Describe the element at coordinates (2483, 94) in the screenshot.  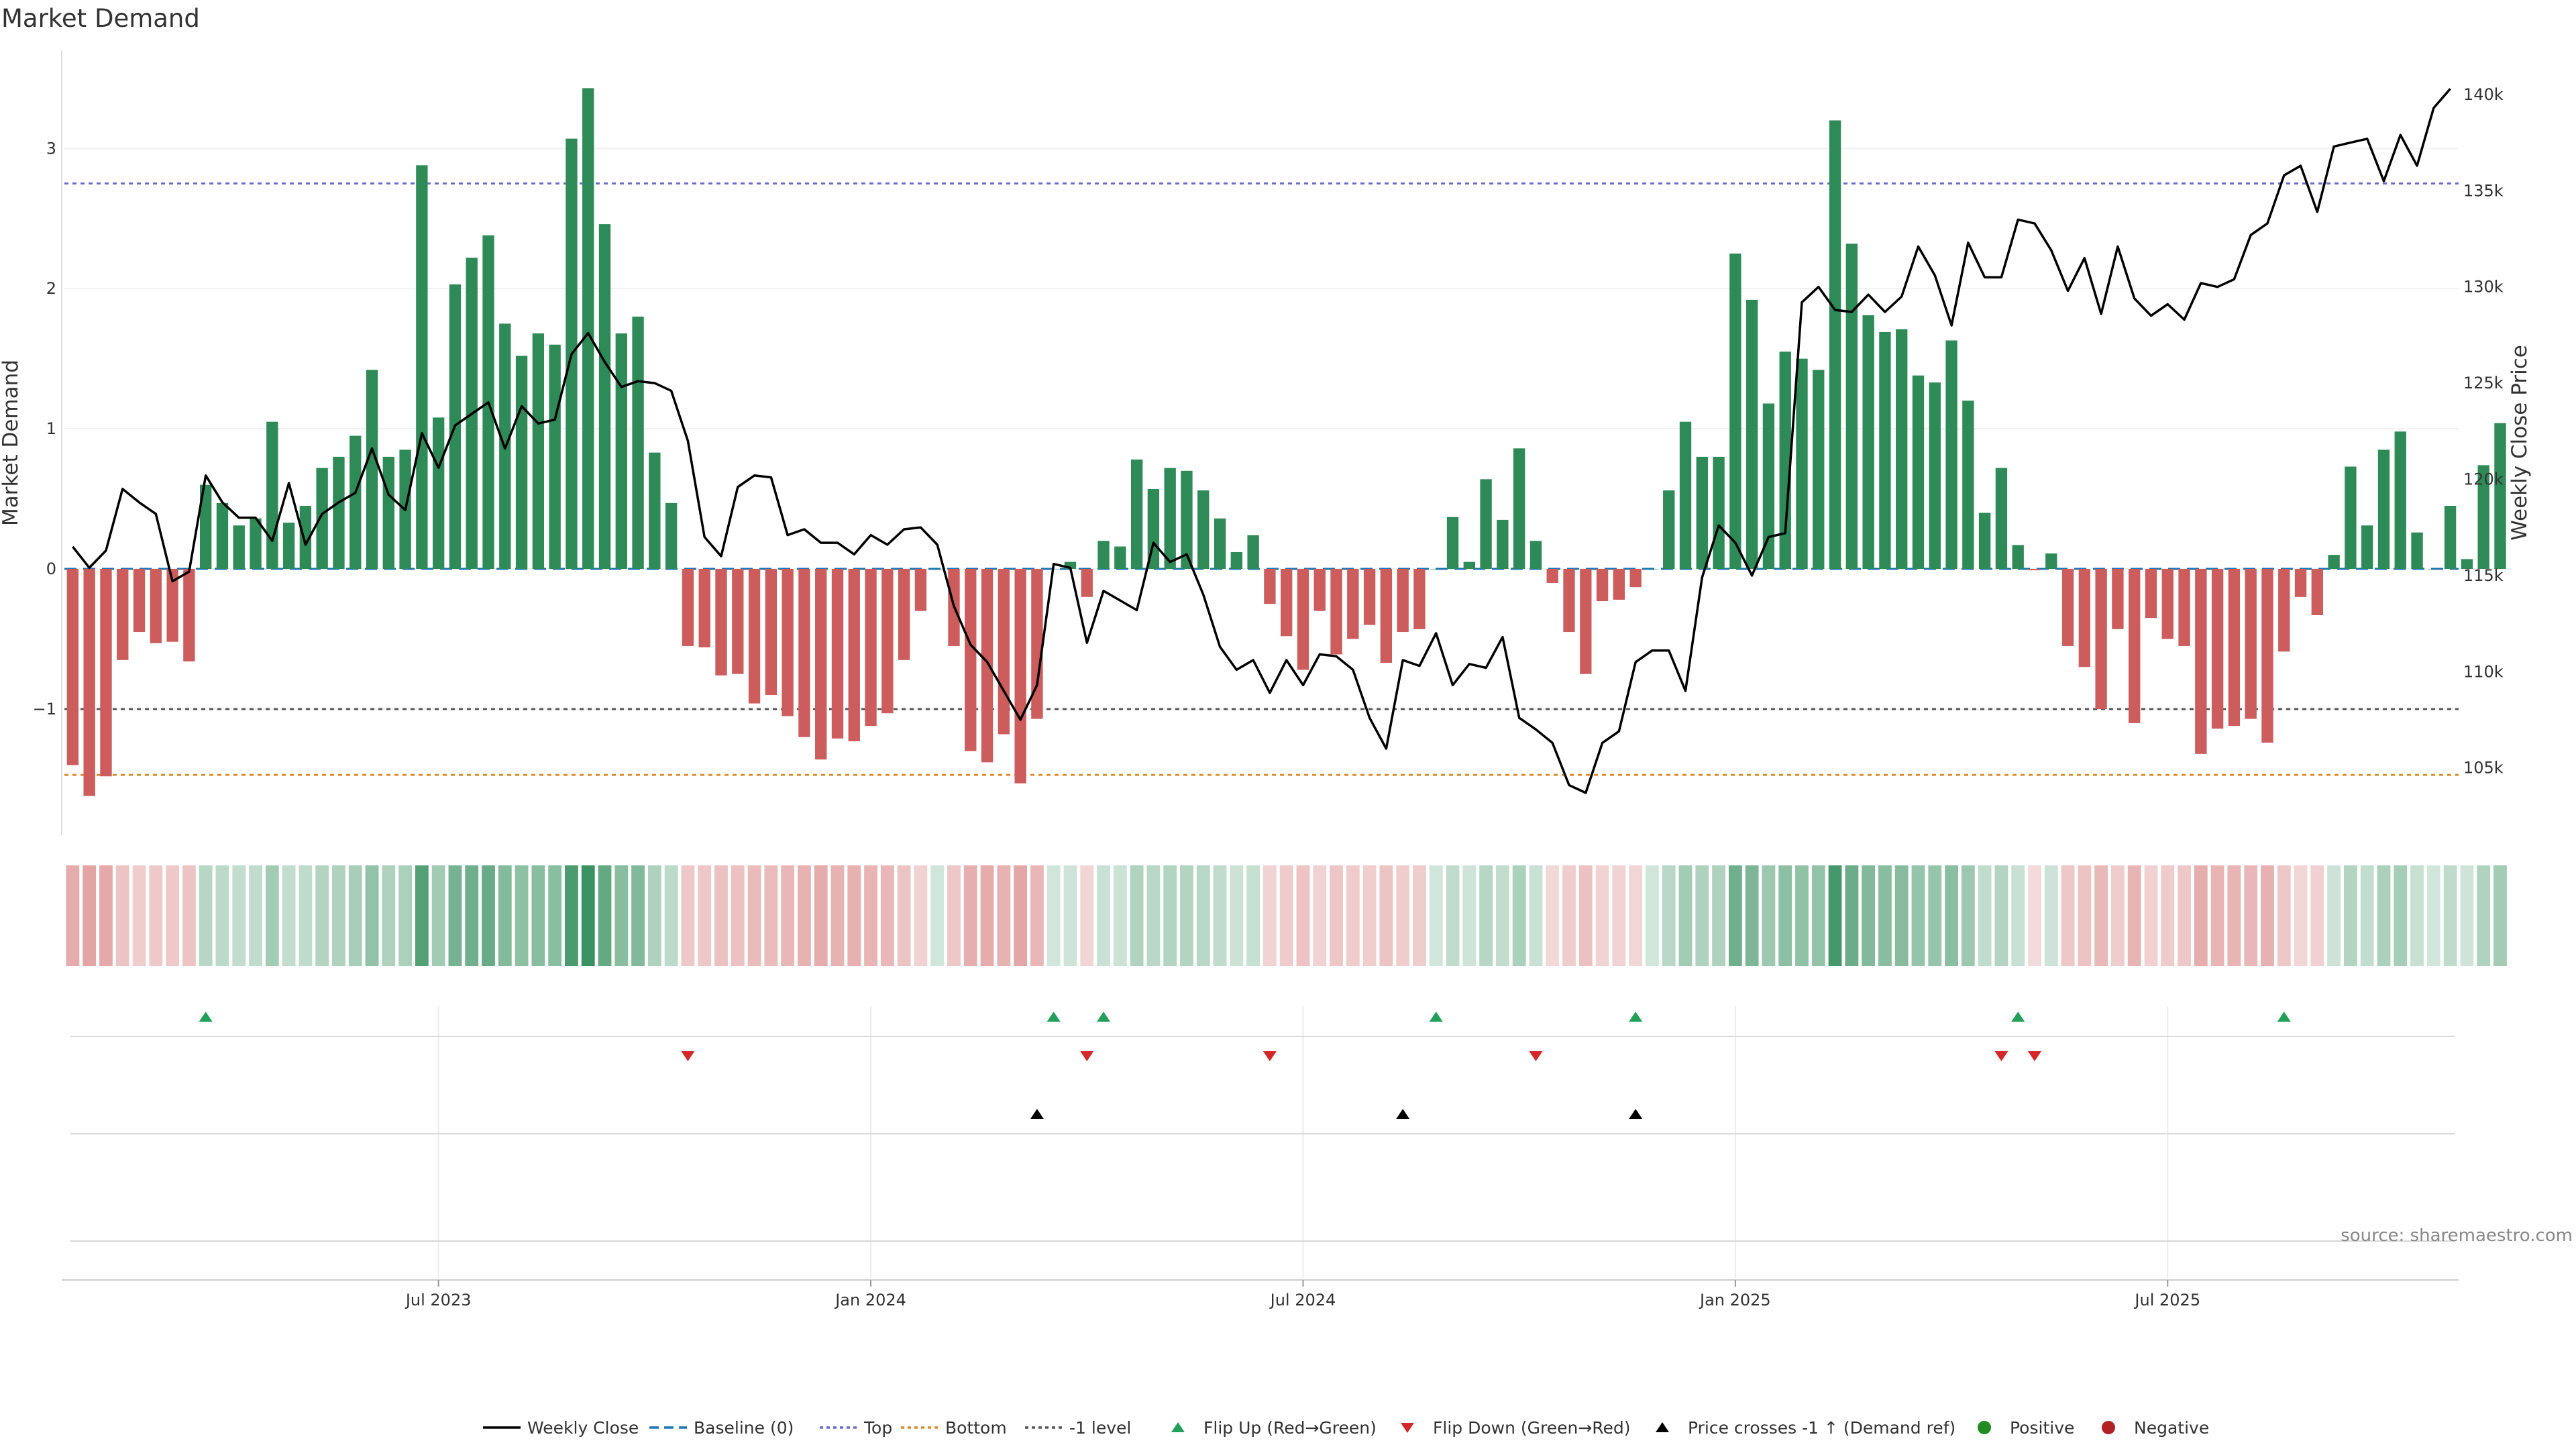
I see `right-tick-label: 140k` at that location.